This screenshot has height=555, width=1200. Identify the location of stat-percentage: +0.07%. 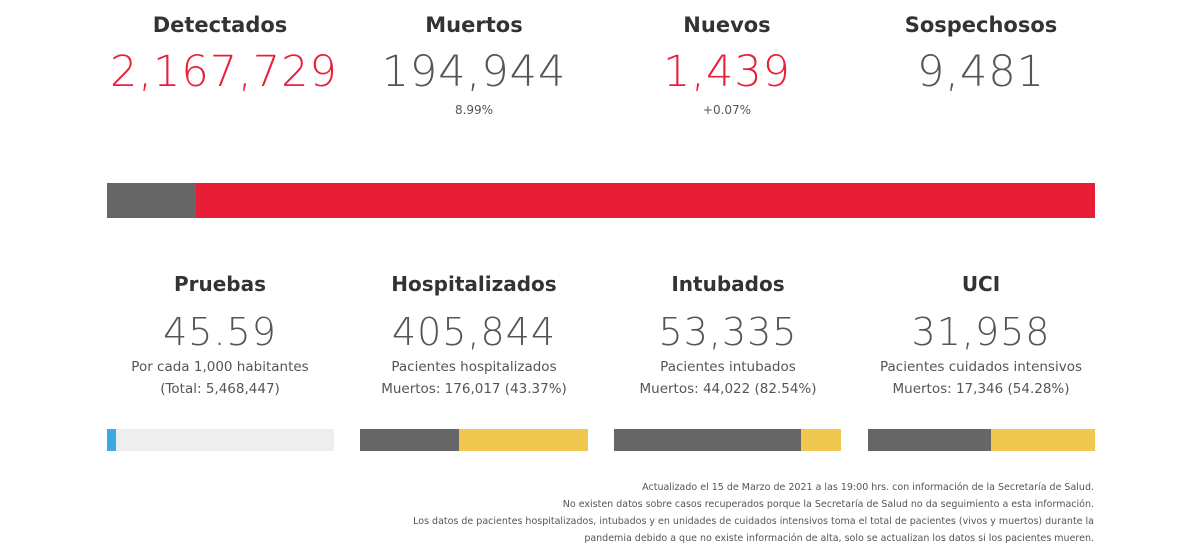
(727, 110).